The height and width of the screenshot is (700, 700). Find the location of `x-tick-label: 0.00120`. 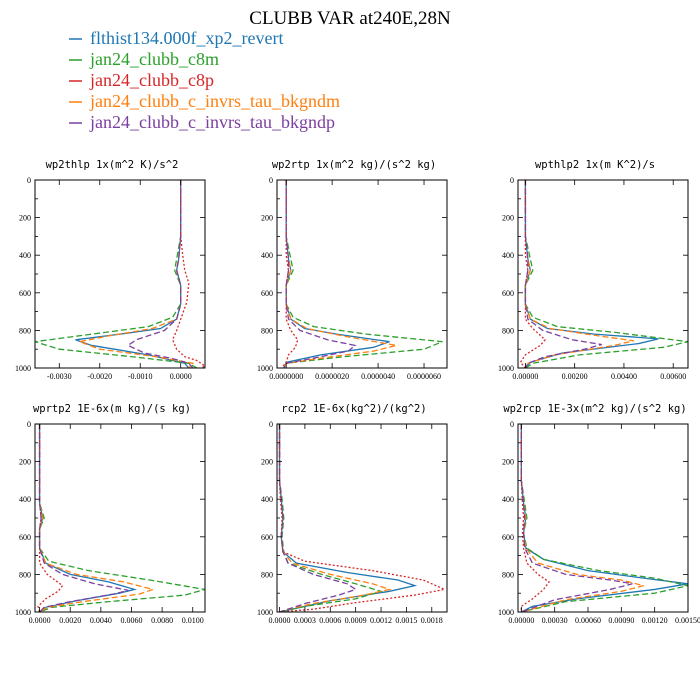

x-tick-label: 0.00120 is located at coordinates (655, 620).